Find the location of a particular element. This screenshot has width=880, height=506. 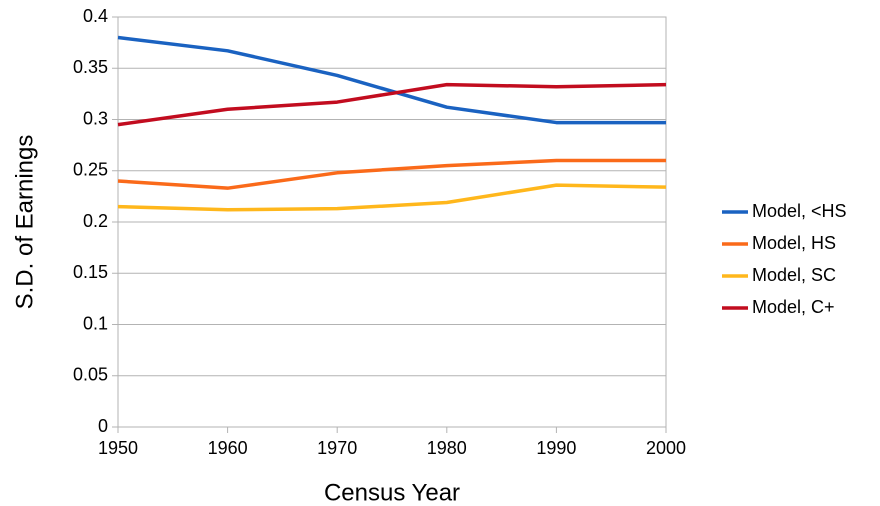

y-axis-title: S.D. of Earnings is located at coordinates (24, 222).